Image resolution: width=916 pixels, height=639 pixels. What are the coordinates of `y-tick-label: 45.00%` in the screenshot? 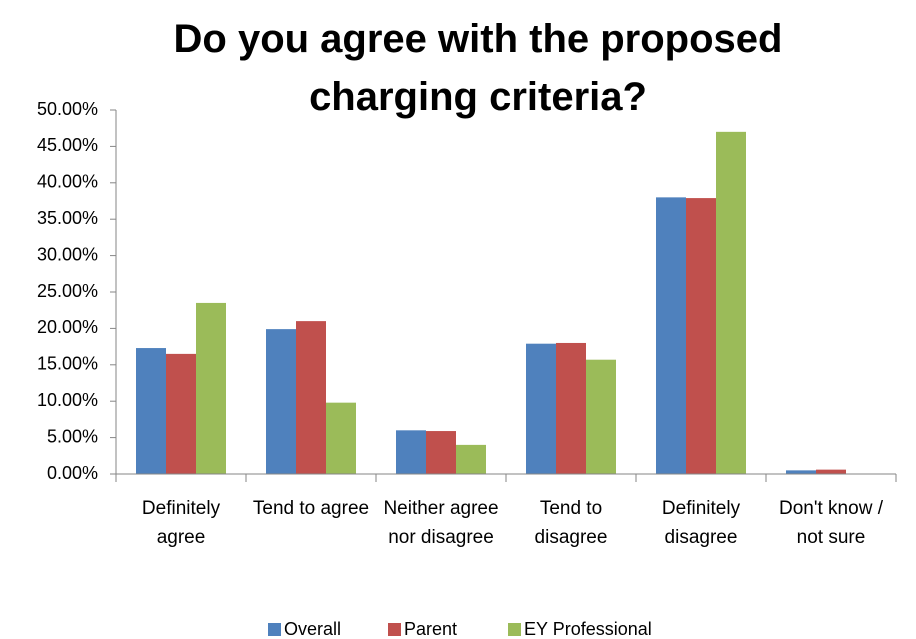 It's located at (67, 145).